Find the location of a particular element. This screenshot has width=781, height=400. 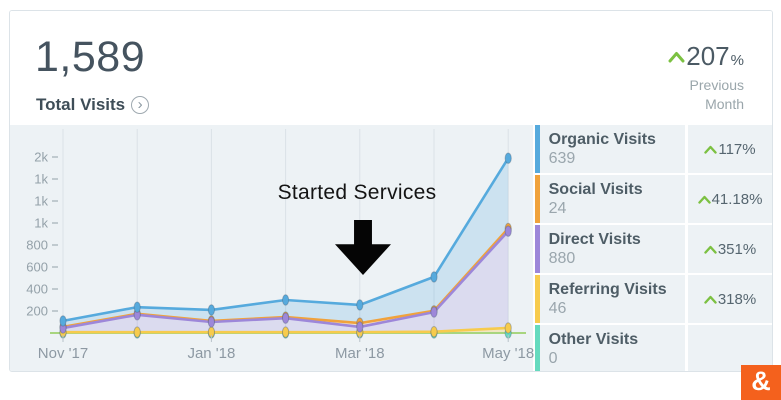

legend-row-1: Social Visits 24 41.18% is located at coordinates (653, 199).